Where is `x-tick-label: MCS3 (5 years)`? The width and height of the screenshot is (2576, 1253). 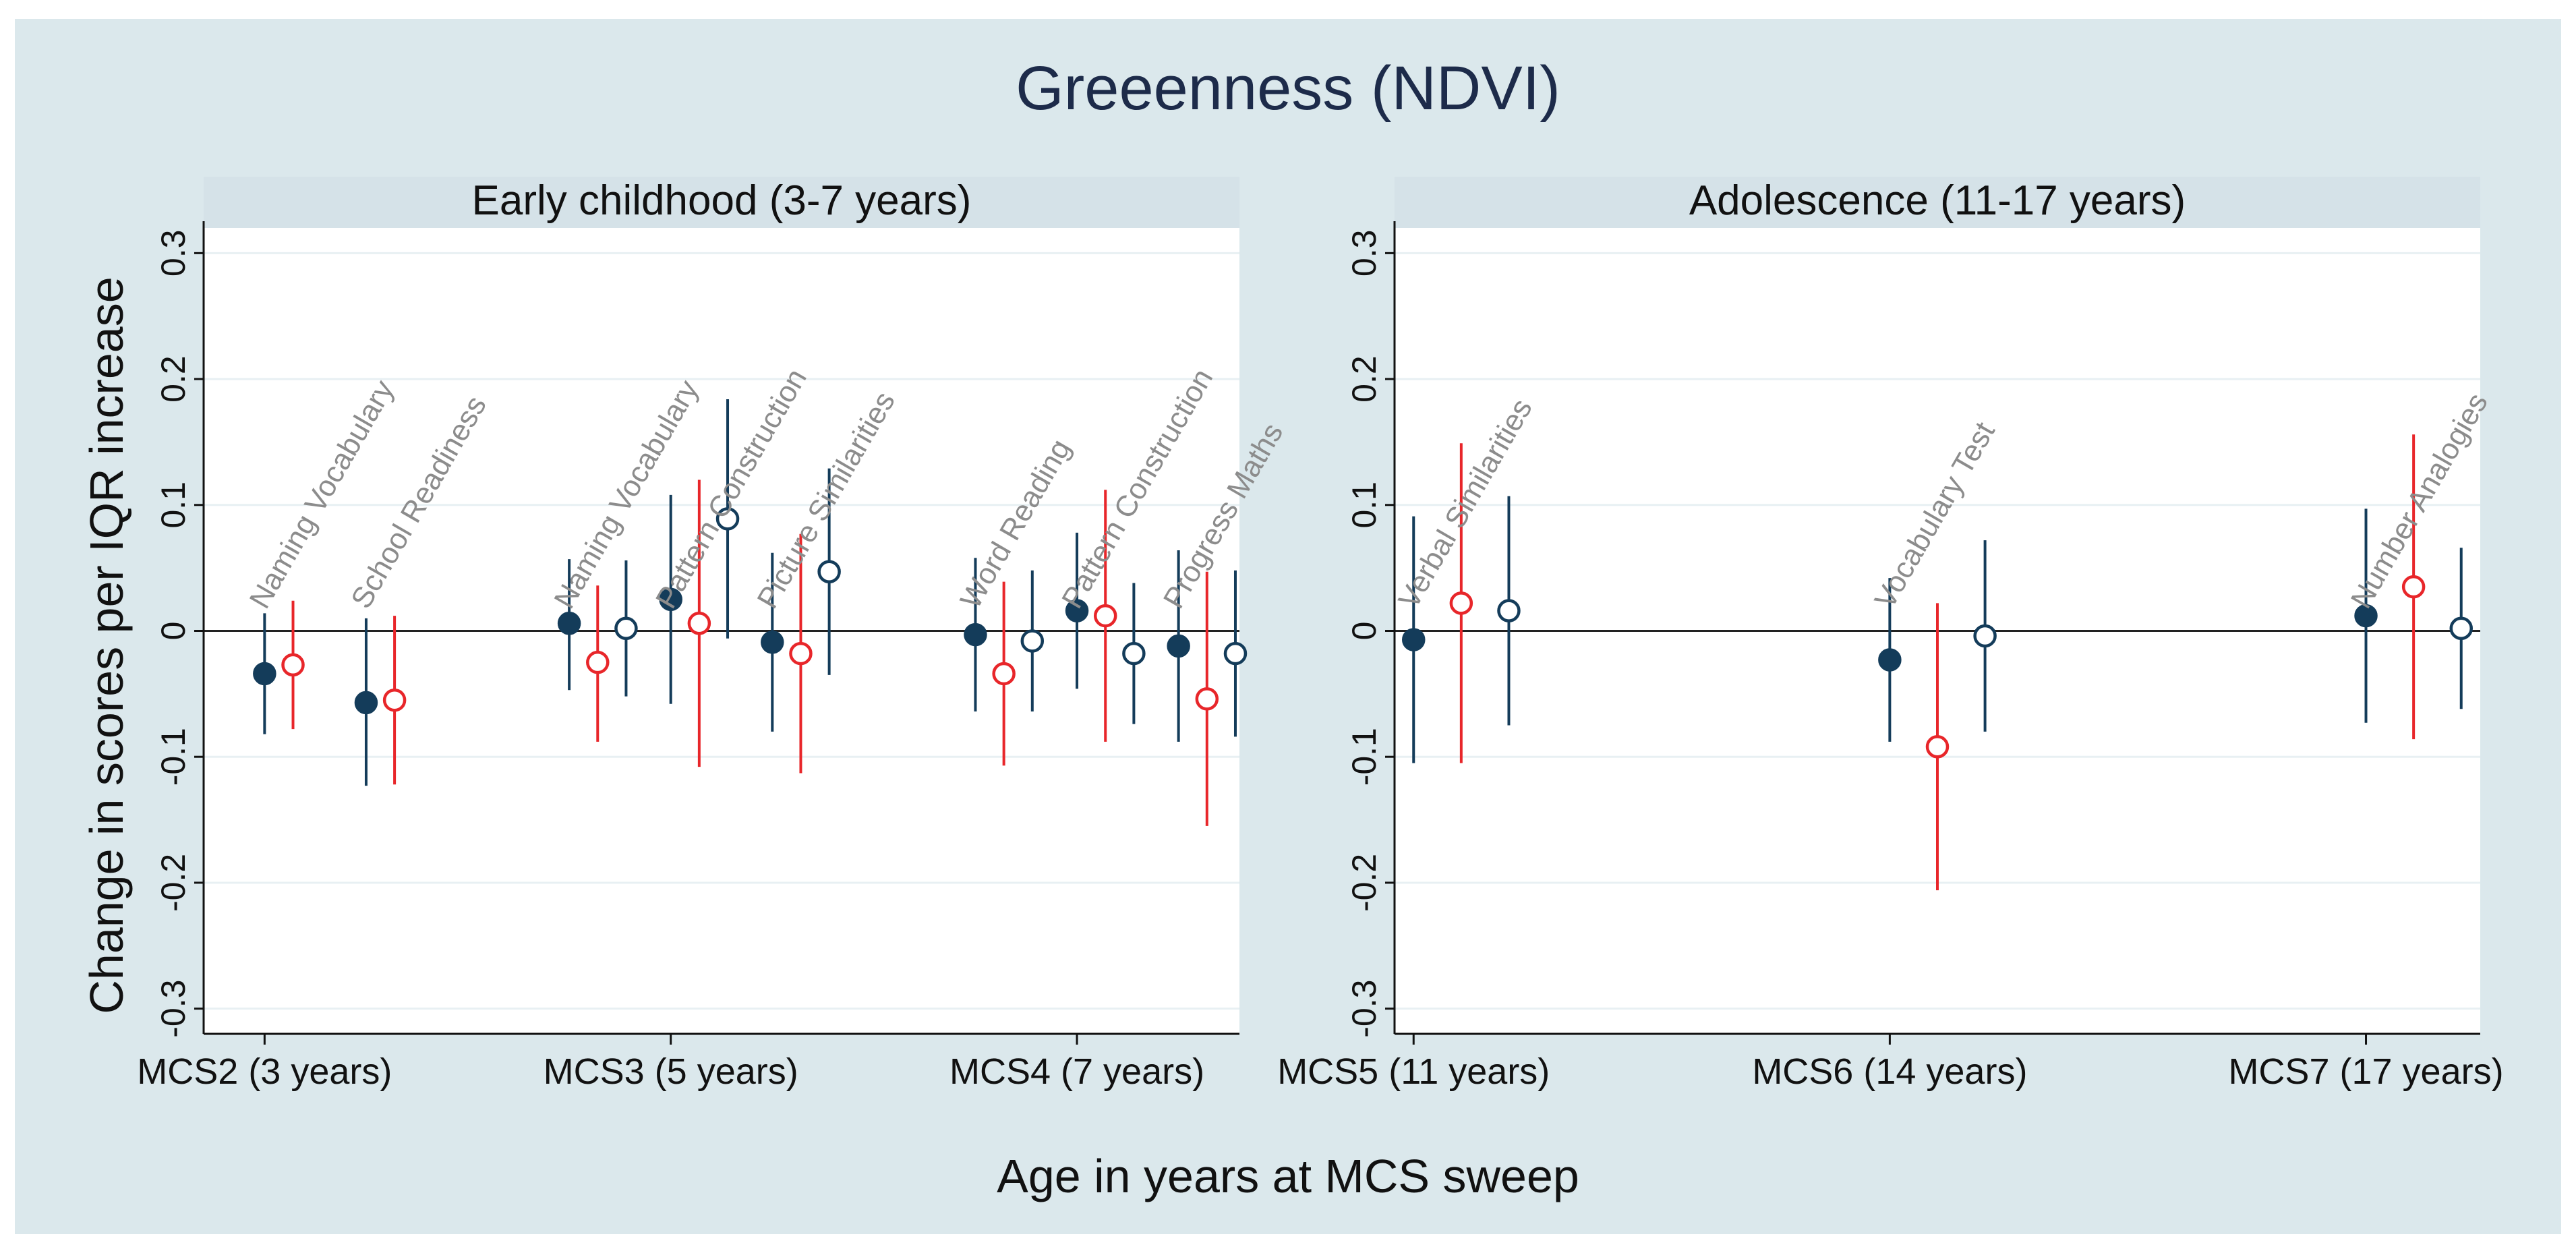 x-tick-label: MCS3 (5 years) is located at coordinates (671, 1071).